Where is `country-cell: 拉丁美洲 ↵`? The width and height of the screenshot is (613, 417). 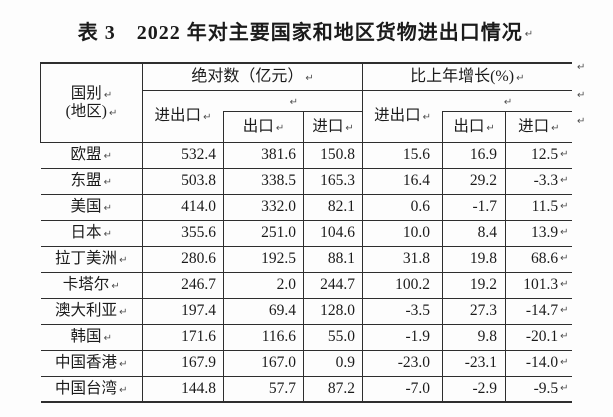 country-cell: 拉丁美洲 ↵ is located at coordinates (91, 259).